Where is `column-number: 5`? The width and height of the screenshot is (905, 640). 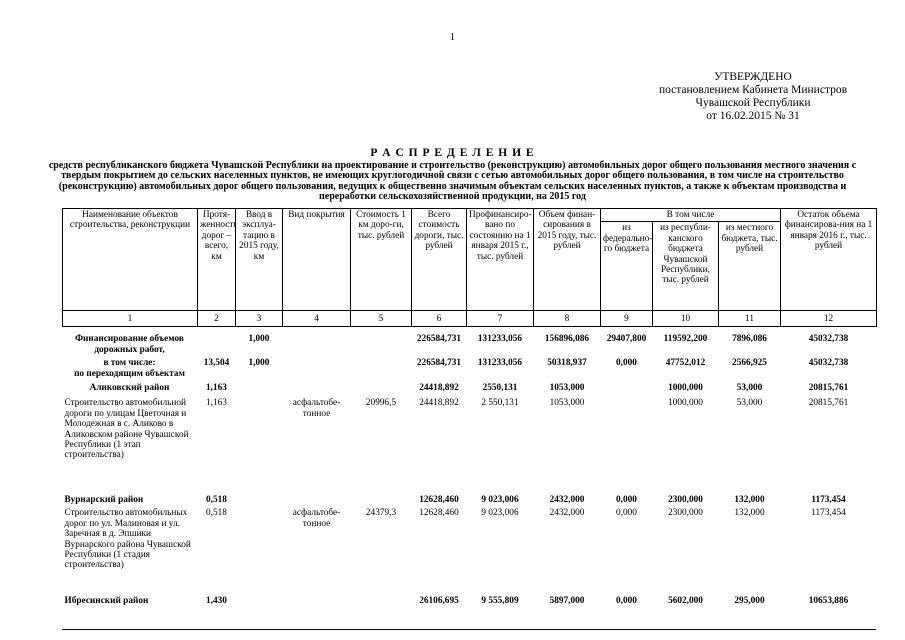 column-number: 5 is located at coordinates (381, 319).